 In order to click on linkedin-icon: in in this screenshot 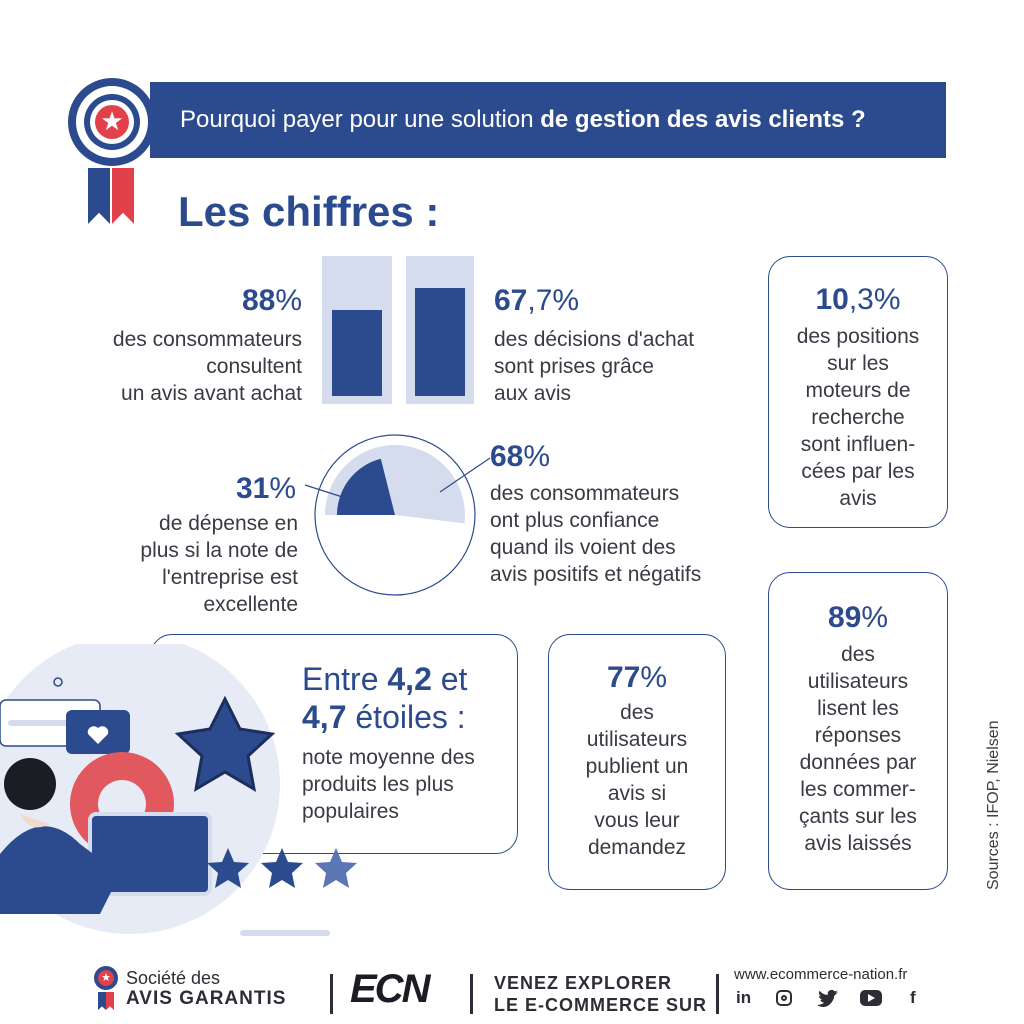, I will do `click(744, 997)`.